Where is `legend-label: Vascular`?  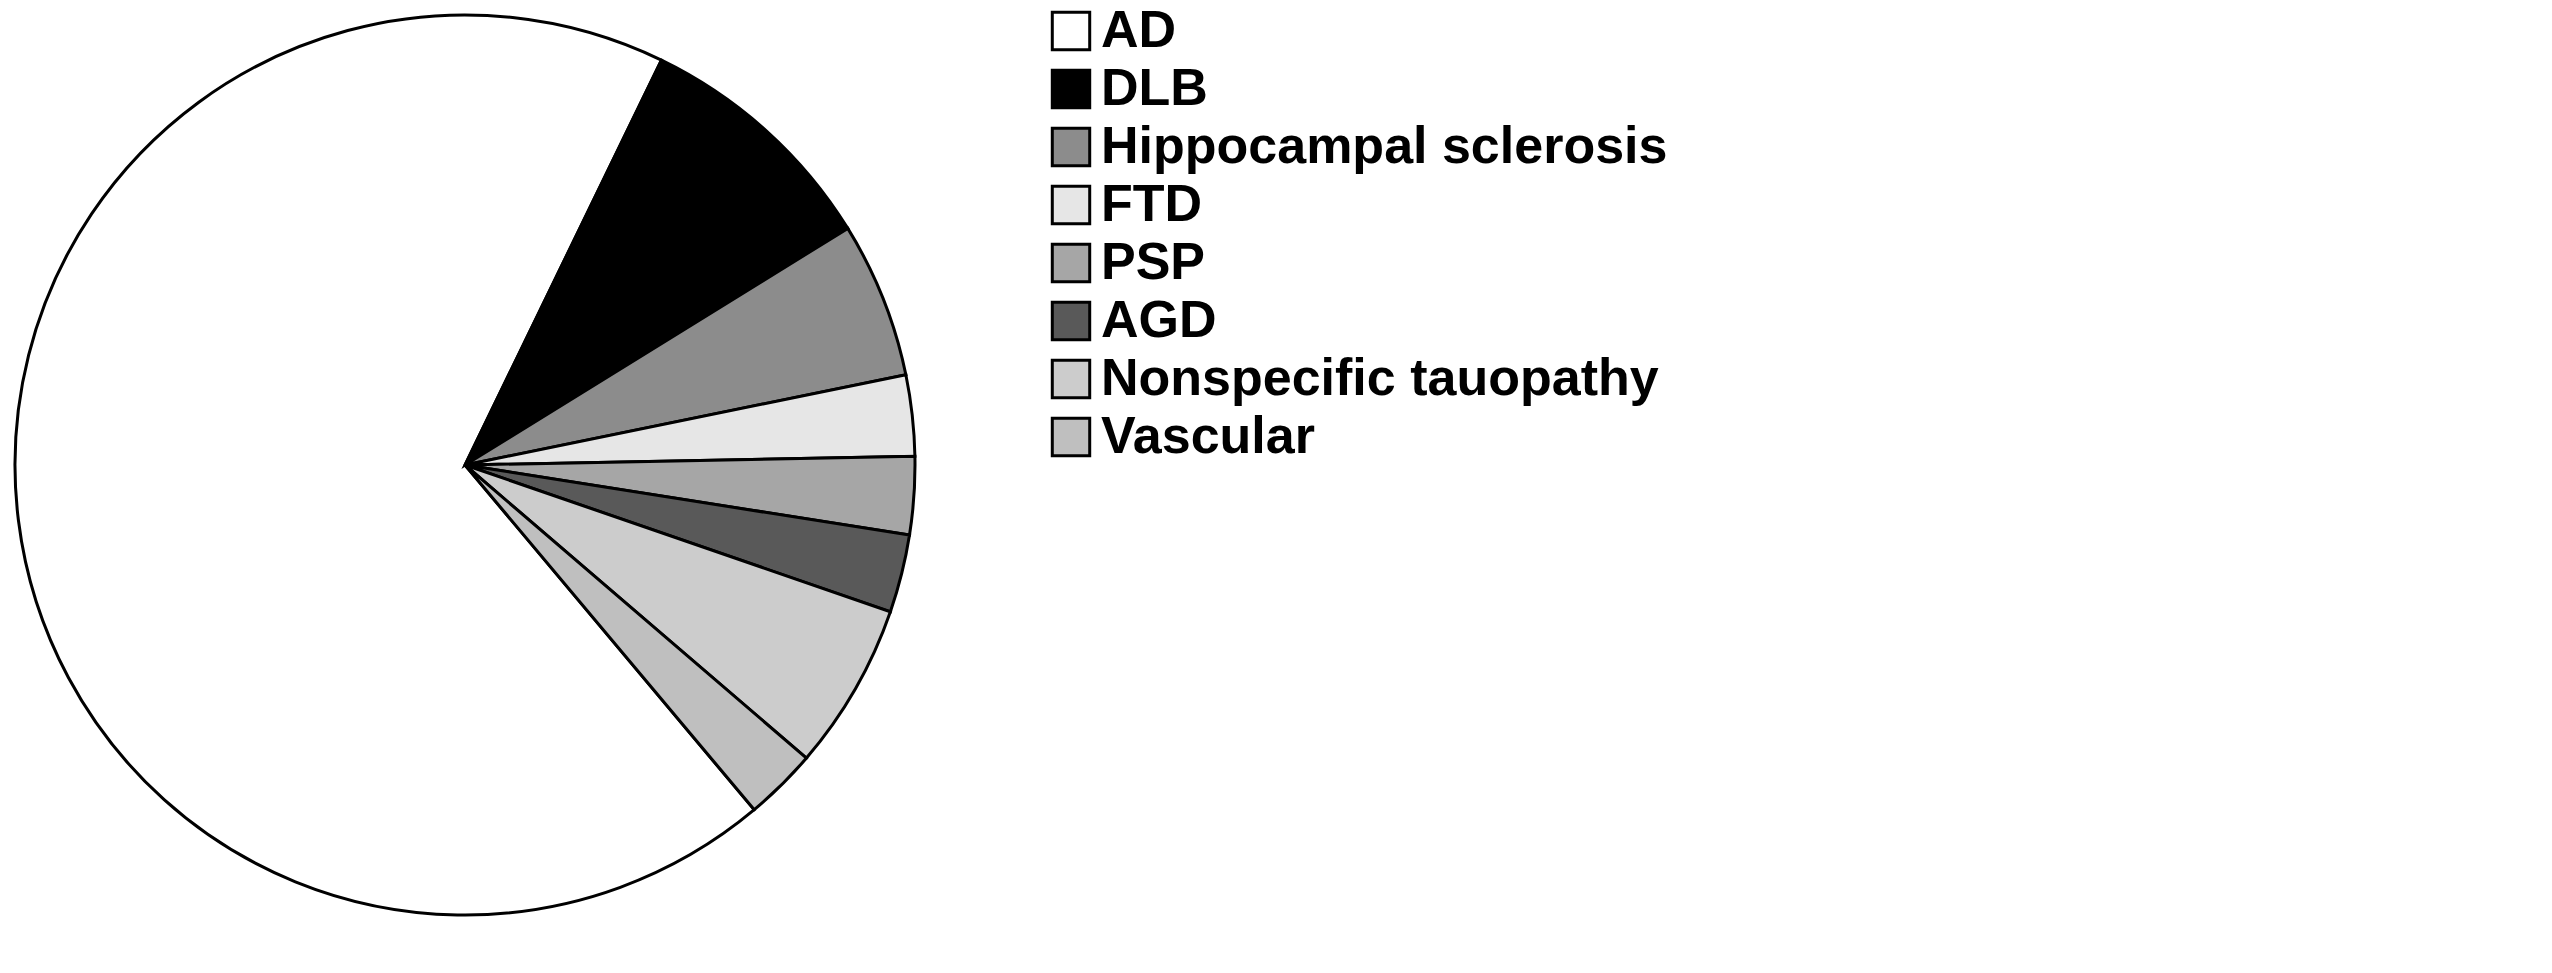 legend-label: Vascular is located at coordinates (1208, 435).